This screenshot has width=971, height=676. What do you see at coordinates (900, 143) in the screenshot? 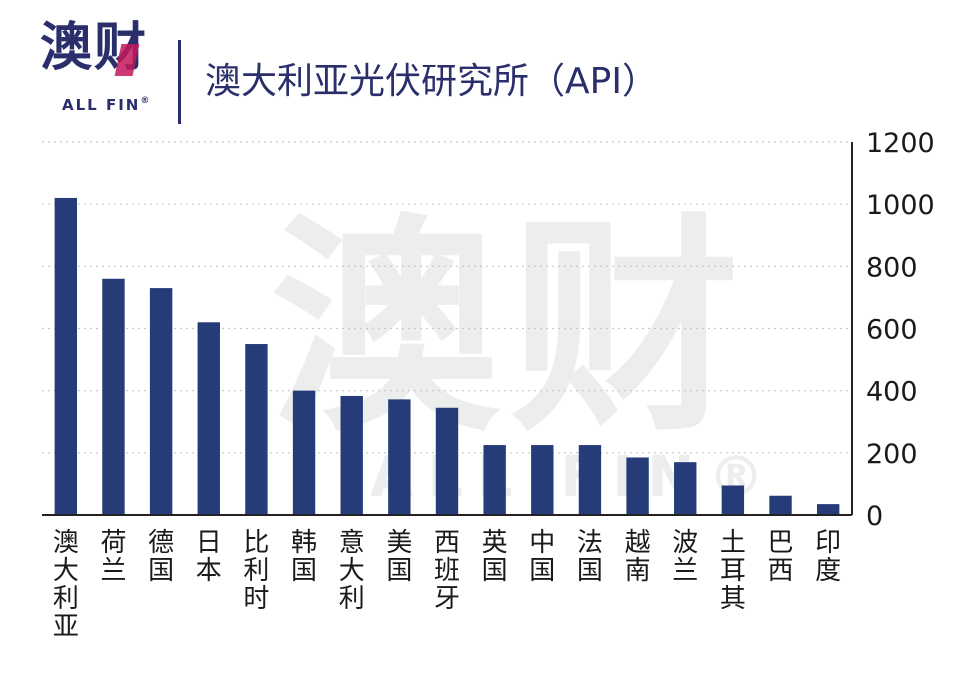
I see `y-tick-label: 1200` at bounding box center [900, 143].